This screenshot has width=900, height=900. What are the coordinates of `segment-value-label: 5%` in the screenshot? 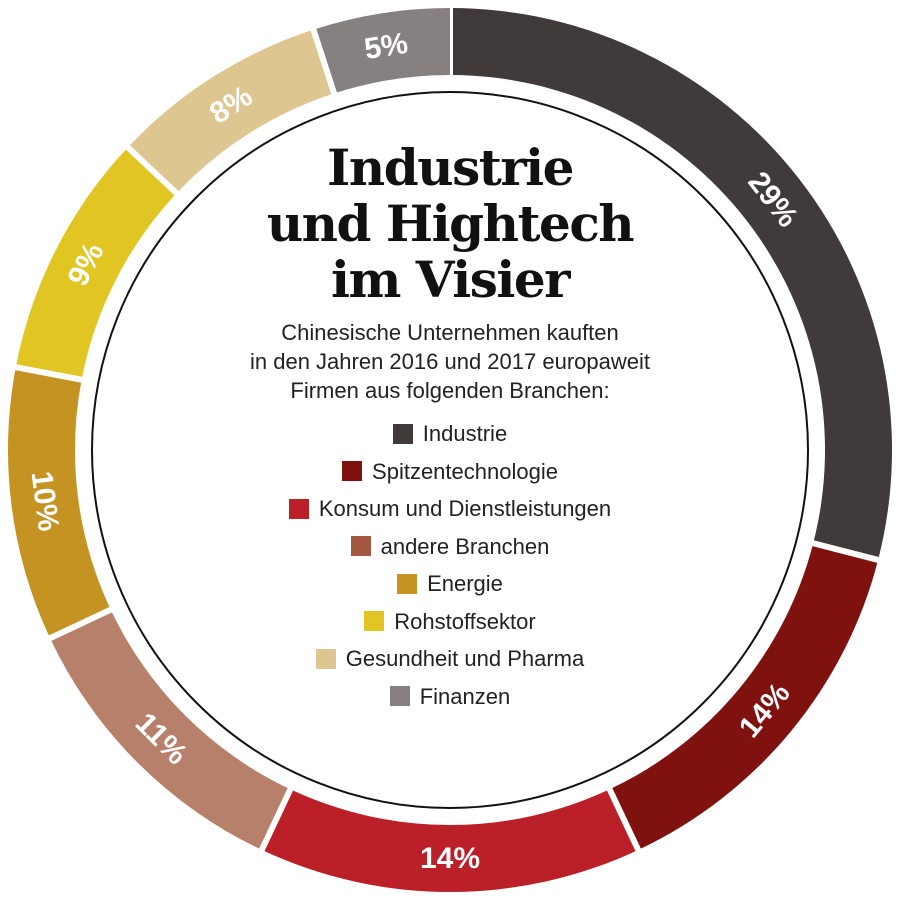 It's located at (386, 46).